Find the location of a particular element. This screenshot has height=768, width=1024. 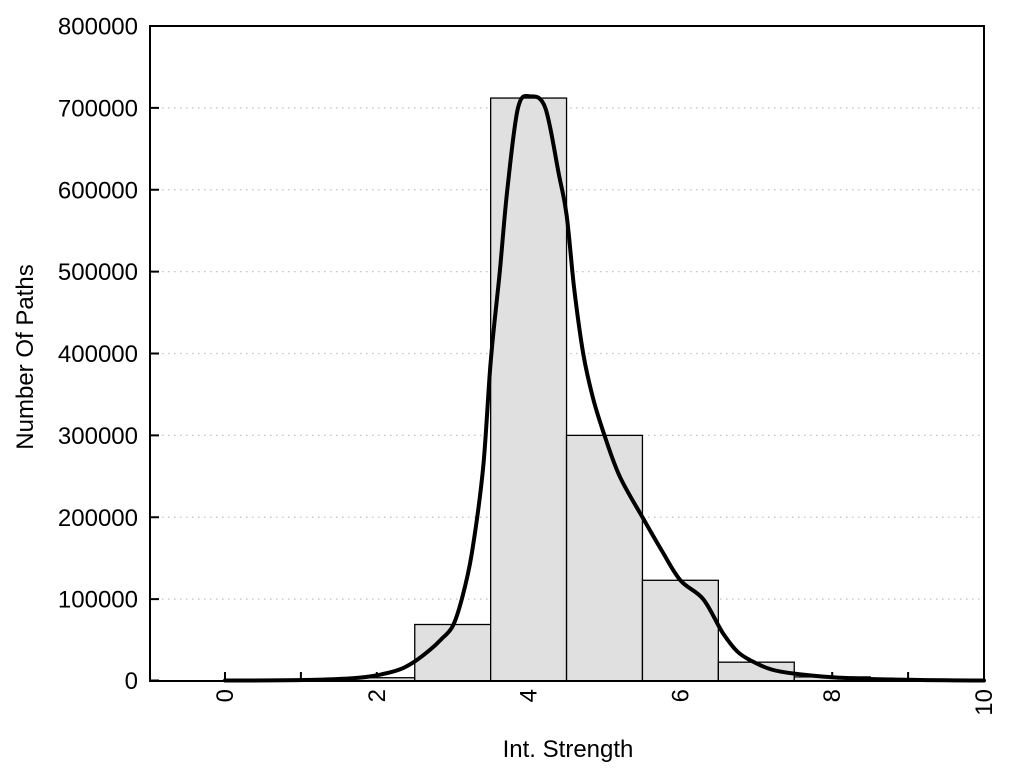

y-tick-label: 300000 is located at coordinates (98, 436).